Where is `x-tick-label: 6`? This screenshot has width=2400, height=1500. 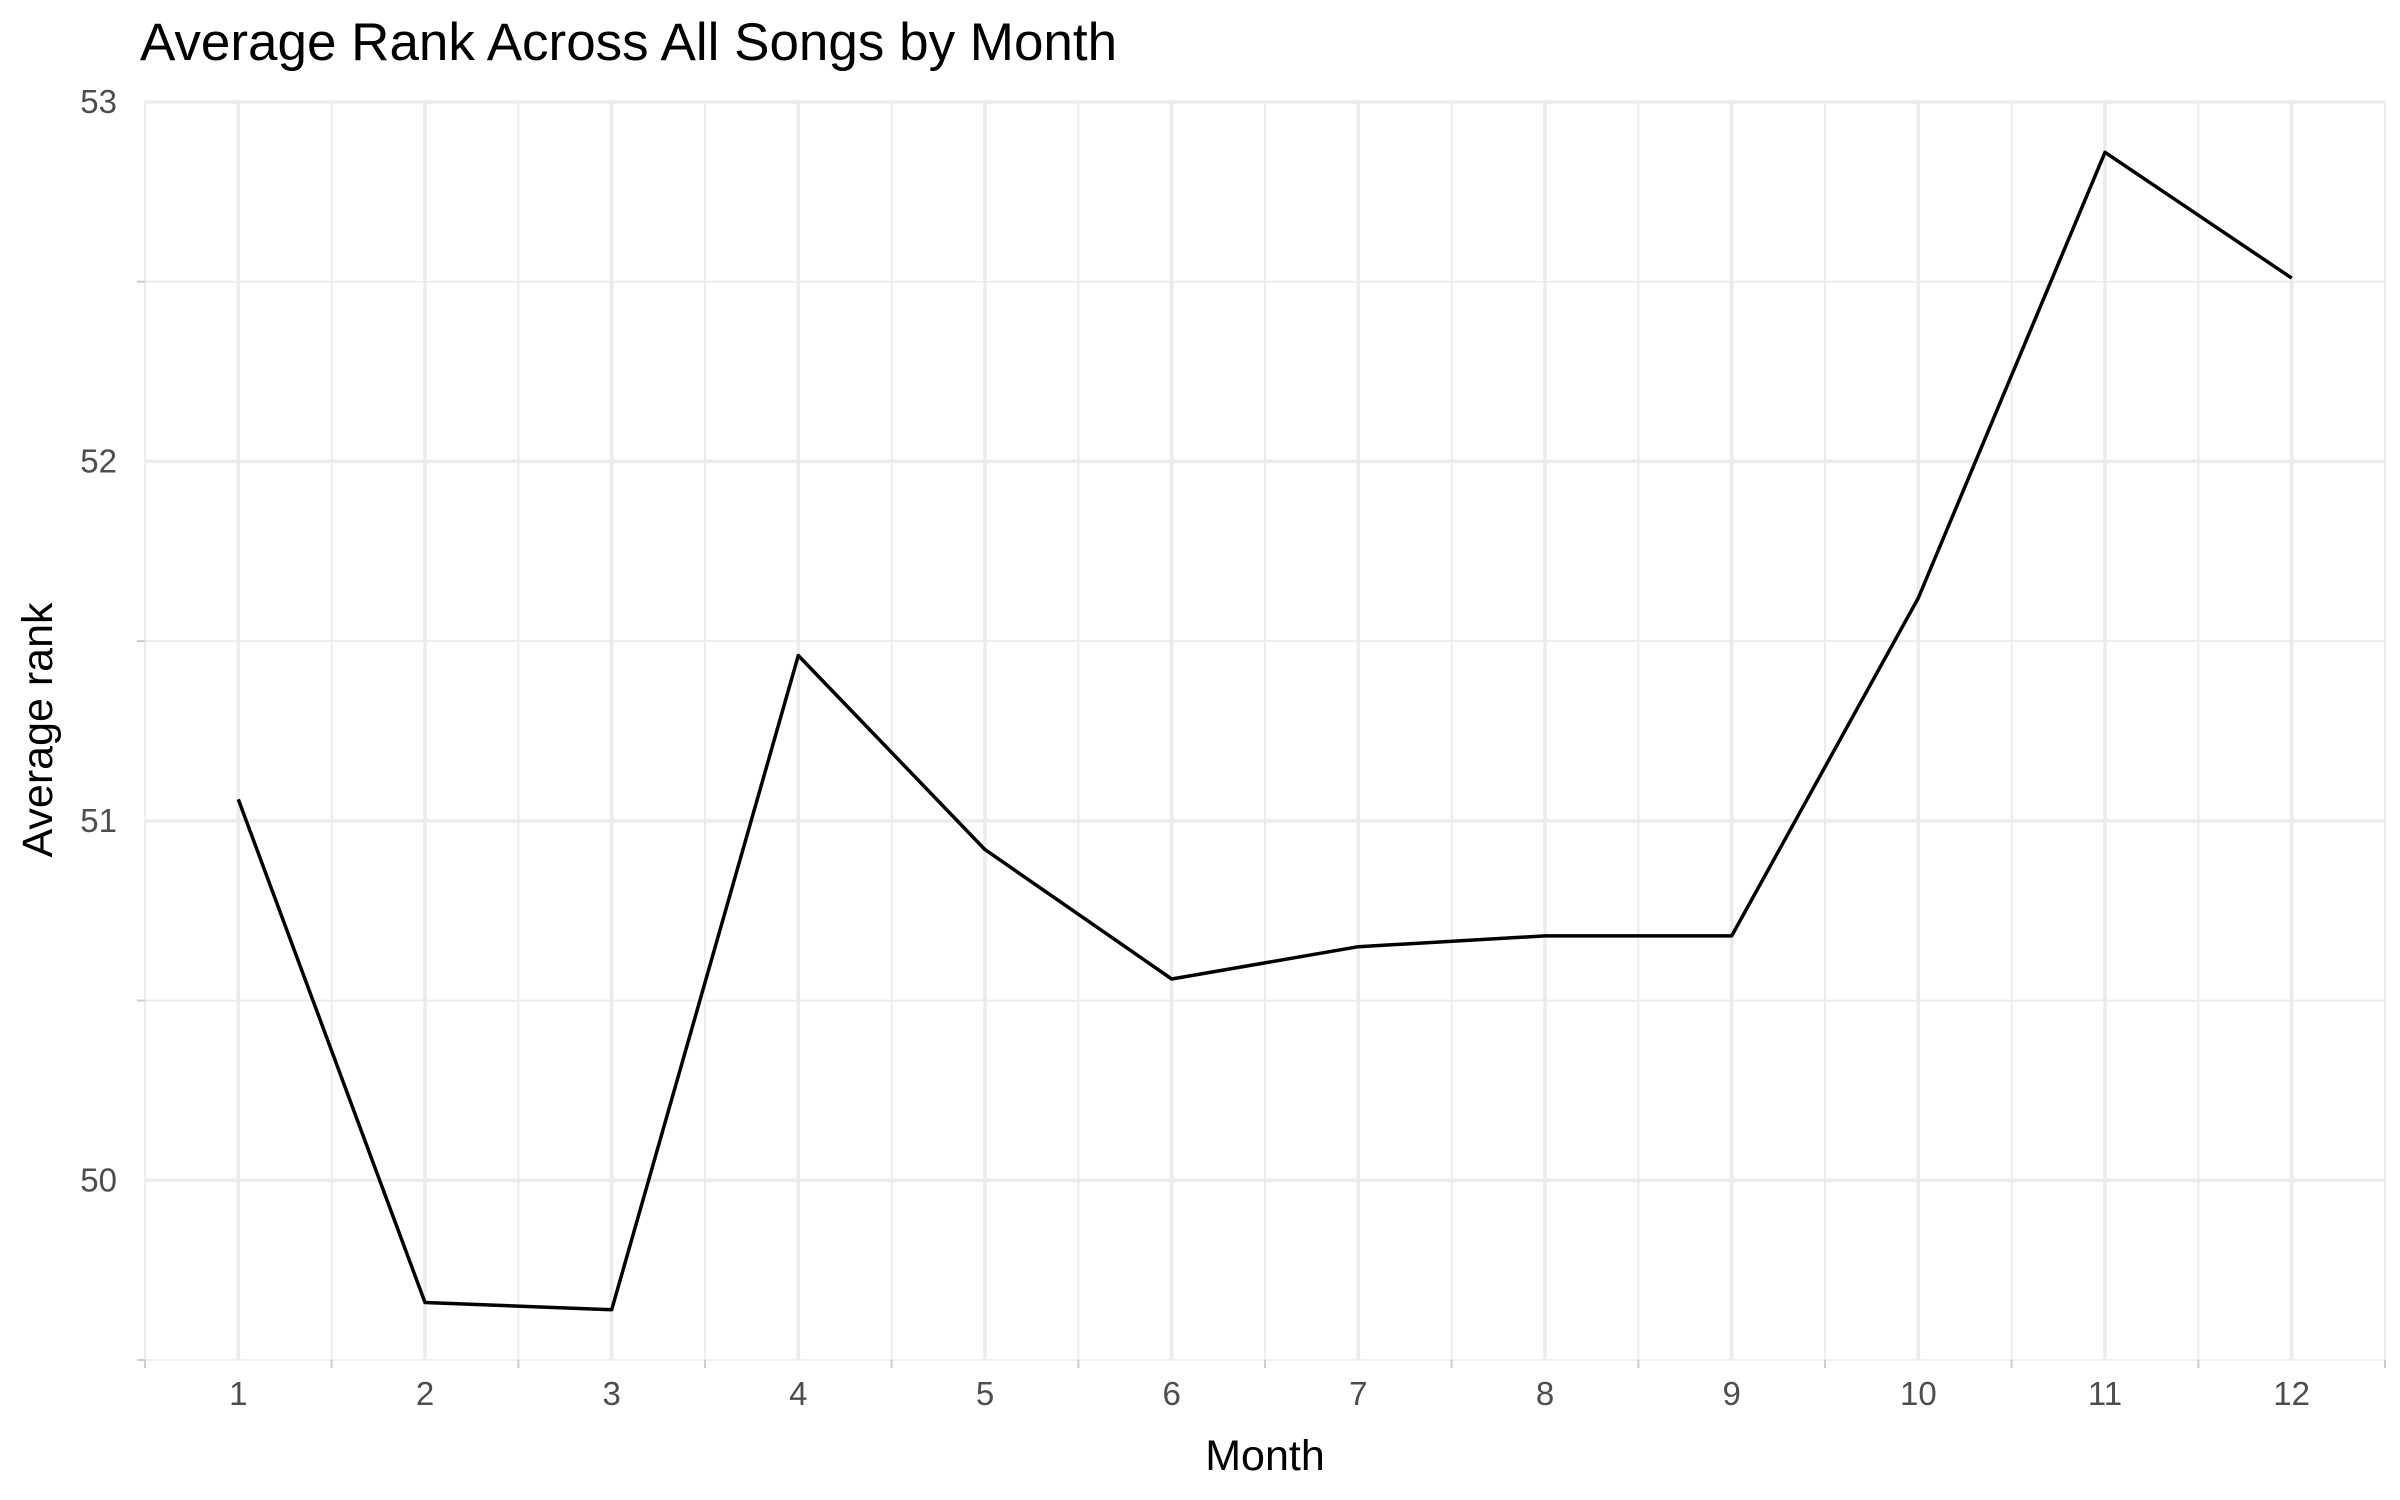
x-tick-label: 6 is located at coordinates (1171, 1393).